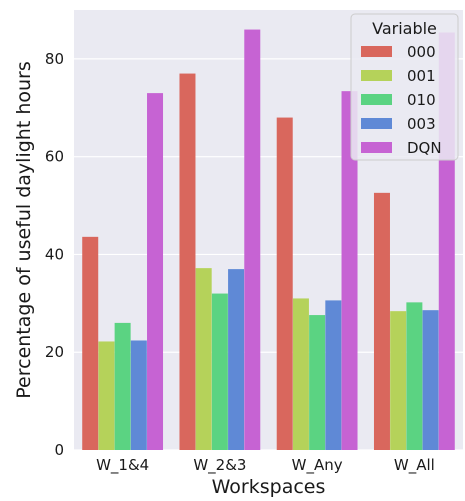 This screenshot has width=465, height=501. I want to click on y-tick-label: 60, so click(54, 157).